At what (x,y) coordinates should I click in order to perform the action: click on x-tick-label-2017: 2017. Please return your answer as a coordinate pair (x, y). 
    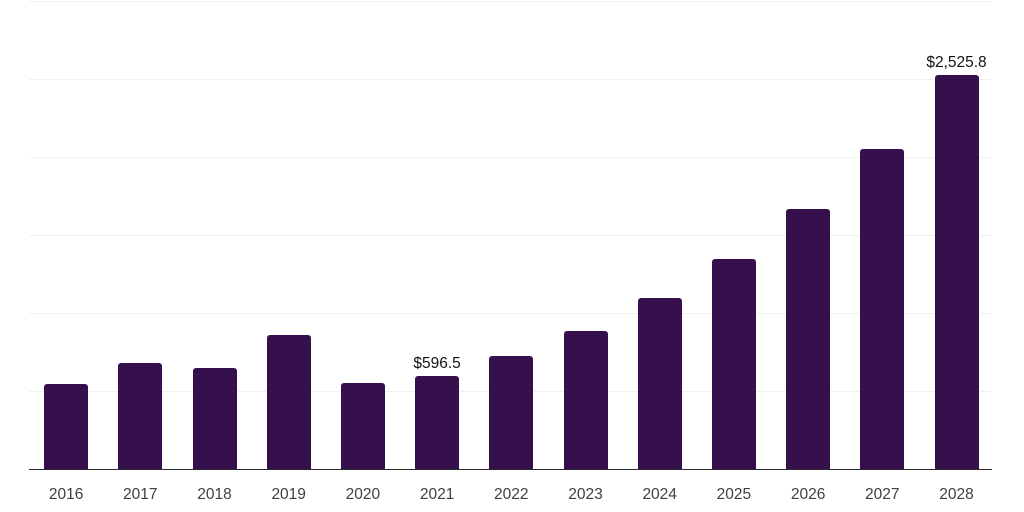
    Looking at the image, I should click on (140, 494).